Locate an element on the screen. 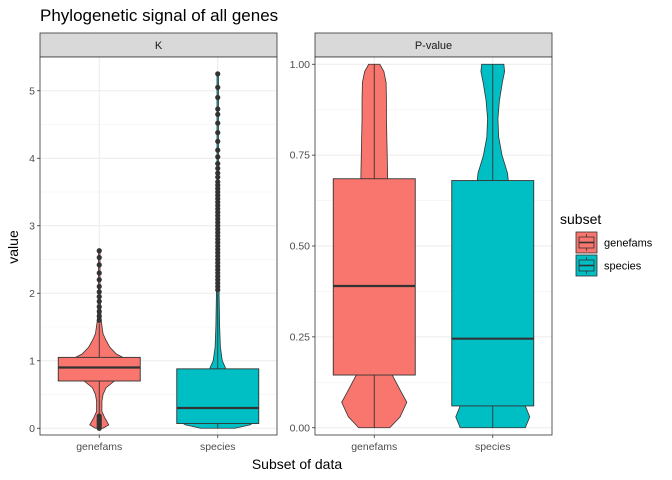  legend: subset genefams species is located at coordinates (606, 244).